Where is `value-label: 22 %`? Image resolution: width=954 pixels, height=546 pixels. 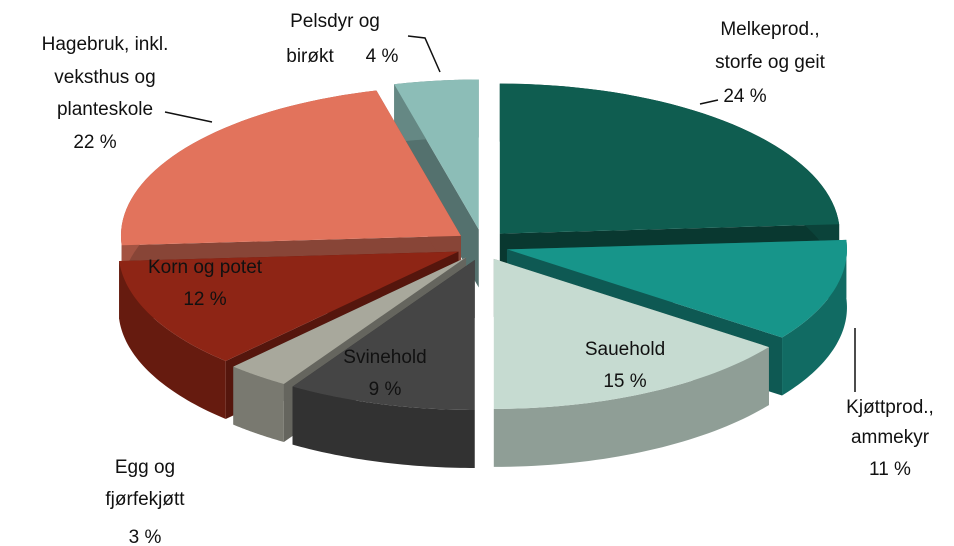 value-label: 22 % is located at coordinates (94, 142).